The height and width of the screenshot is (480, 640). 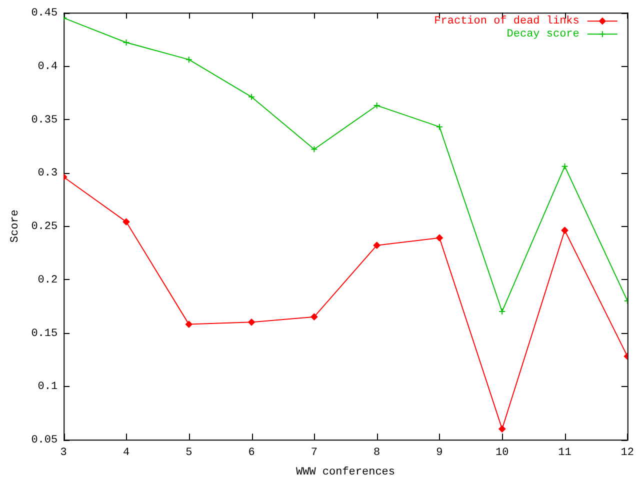 What do you see at coordinates (543, 34) in the screenshot?
I see `legend-label: Decay score` at bounding box center [543, 34].